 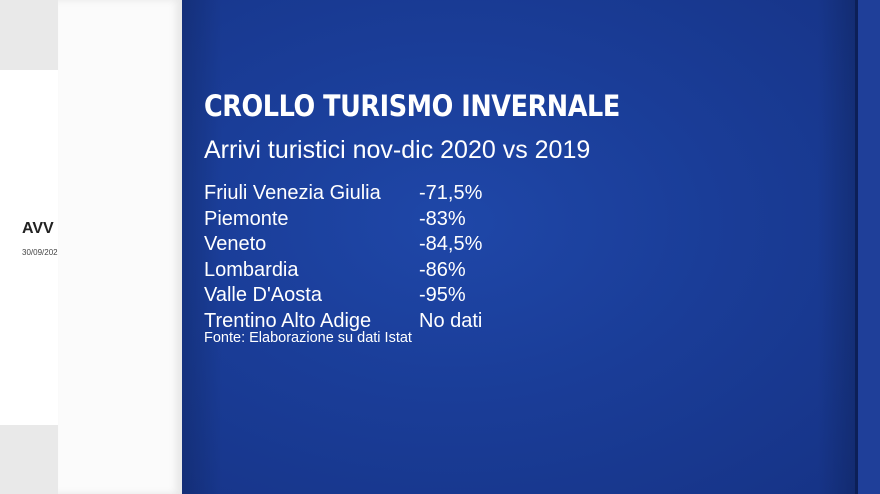 I want to click on region-value: -71,5%, so click(x=451, y=193).